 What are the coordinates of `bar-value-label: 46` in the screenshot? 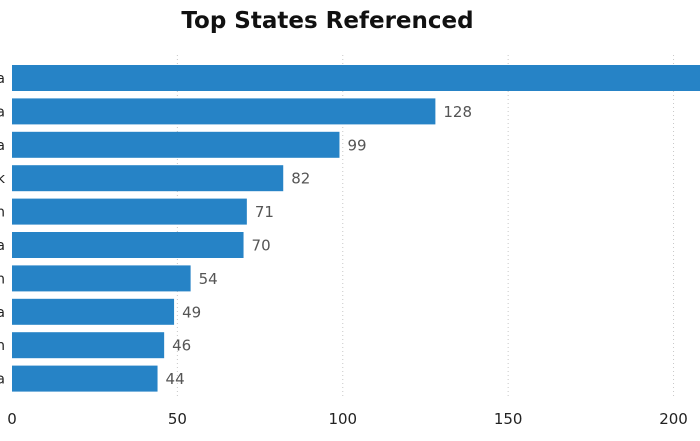 It's located at (181, 346).